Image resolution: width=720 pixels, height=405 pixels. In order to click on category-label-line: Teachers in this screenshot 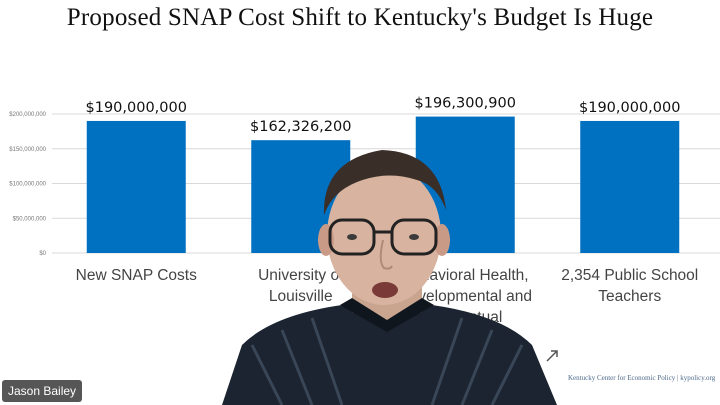, I will do `click(629, 296)`.